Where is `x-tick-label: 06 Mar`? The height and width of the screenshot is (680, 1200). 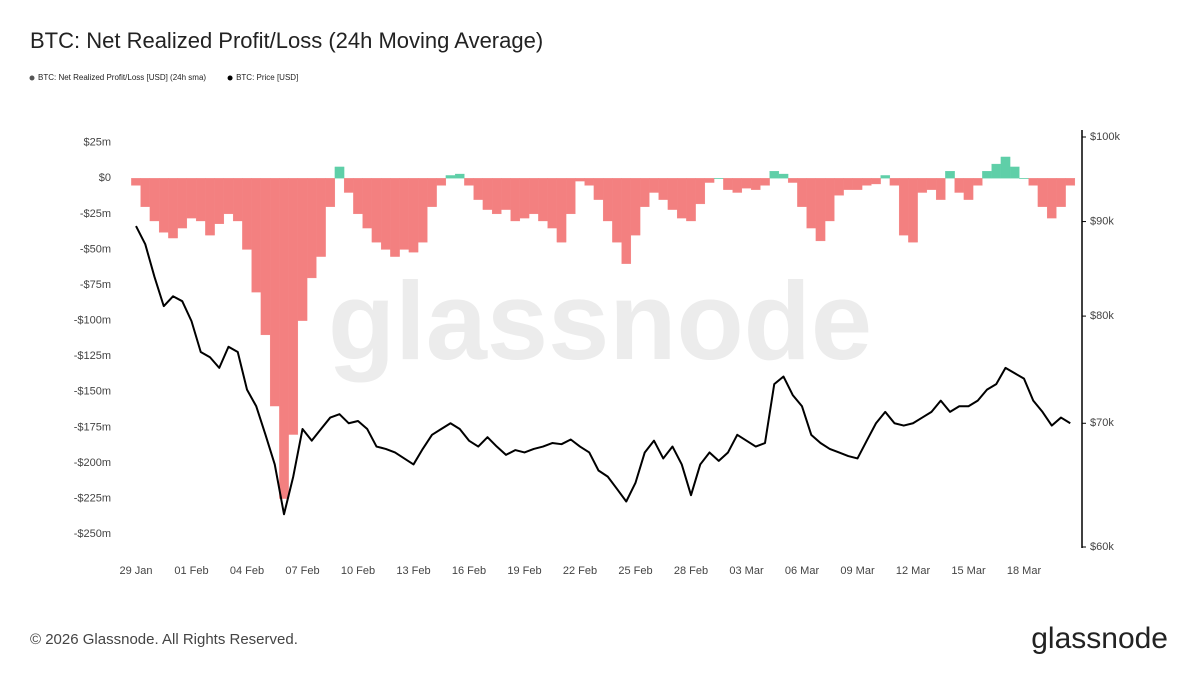 x-tick-label: 06 Mar is located at coordinates (802, 571).